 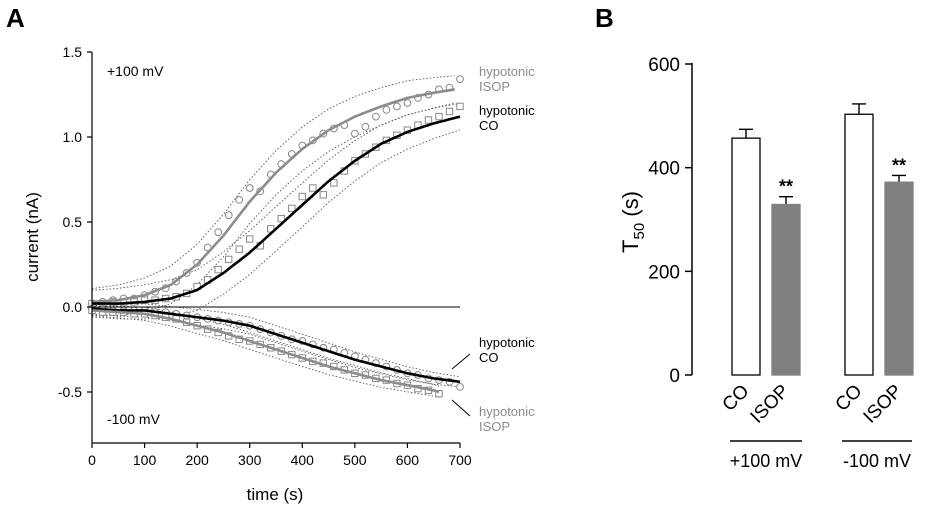 I want to click on y-tick-label: 0.0, so click(x=73, y=307).